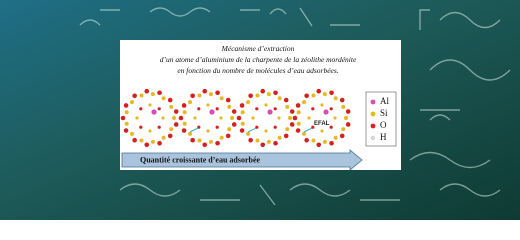 This screenshot has height=240, width=520. What do you see at coordinates (200, 159) in the screenshot?
I see `arrow-label: Quantité croissante d’eau adsorbée` at bounding box center [200, 159].